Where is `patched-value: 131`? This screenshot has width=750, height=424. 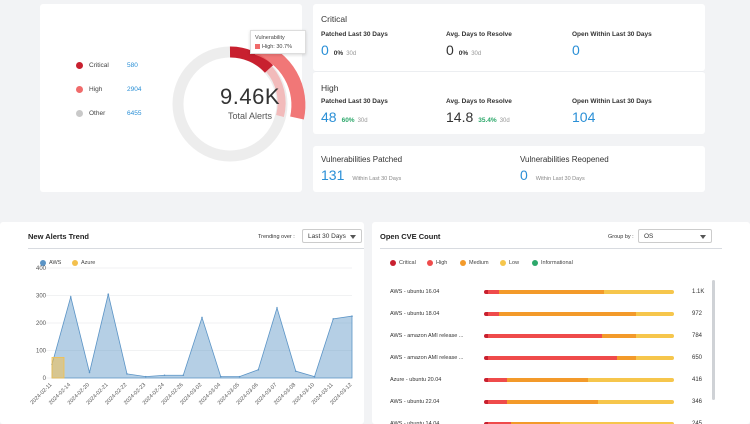
patched-value: 131 is located at coordinates (333, 175).